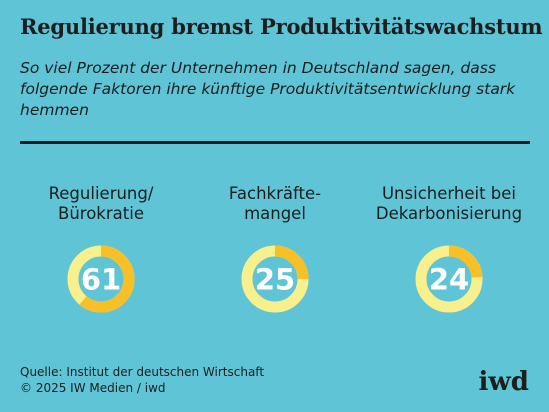 The width and height of the screenshot is (549, 412). I want to click on donut-dekarbonisierung: 24, so click(449, 279).